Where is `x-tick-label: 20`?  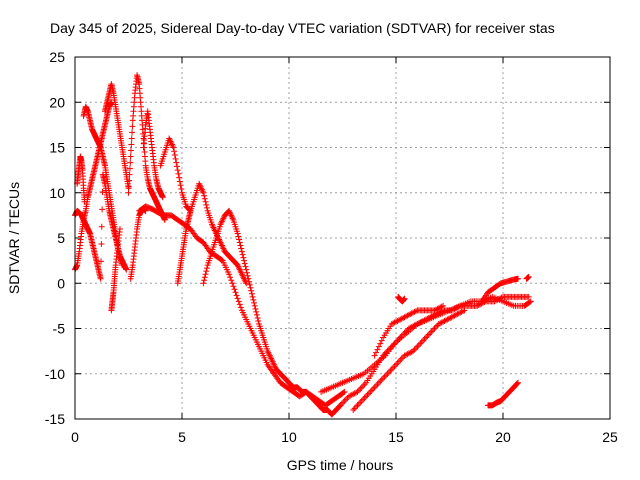
x-tick-label: 20 is located at coordinates (503, 437).